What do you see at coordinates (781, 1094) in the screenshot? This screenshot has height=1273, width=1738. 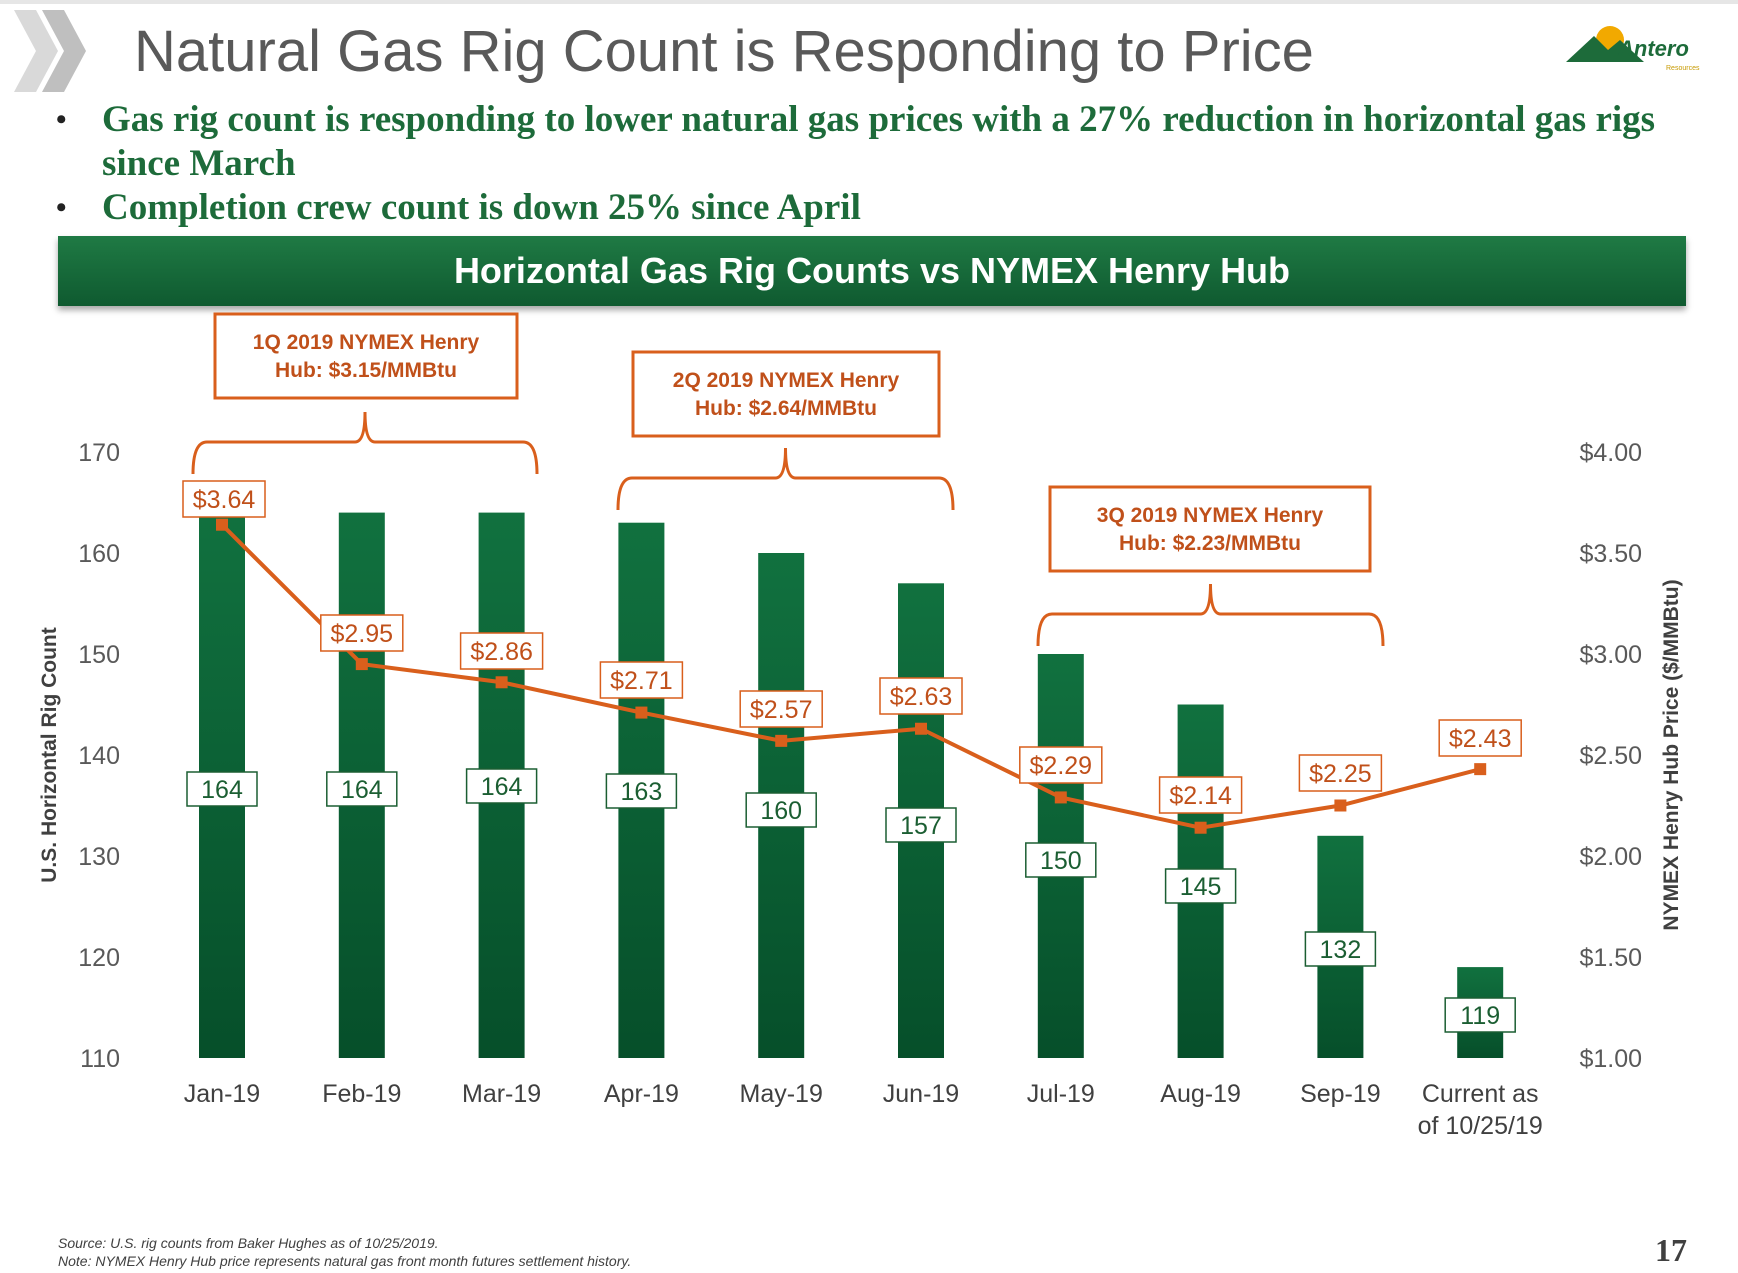 I see `x-axis-tick-label: May-19` at bounding box center [781, 1094].